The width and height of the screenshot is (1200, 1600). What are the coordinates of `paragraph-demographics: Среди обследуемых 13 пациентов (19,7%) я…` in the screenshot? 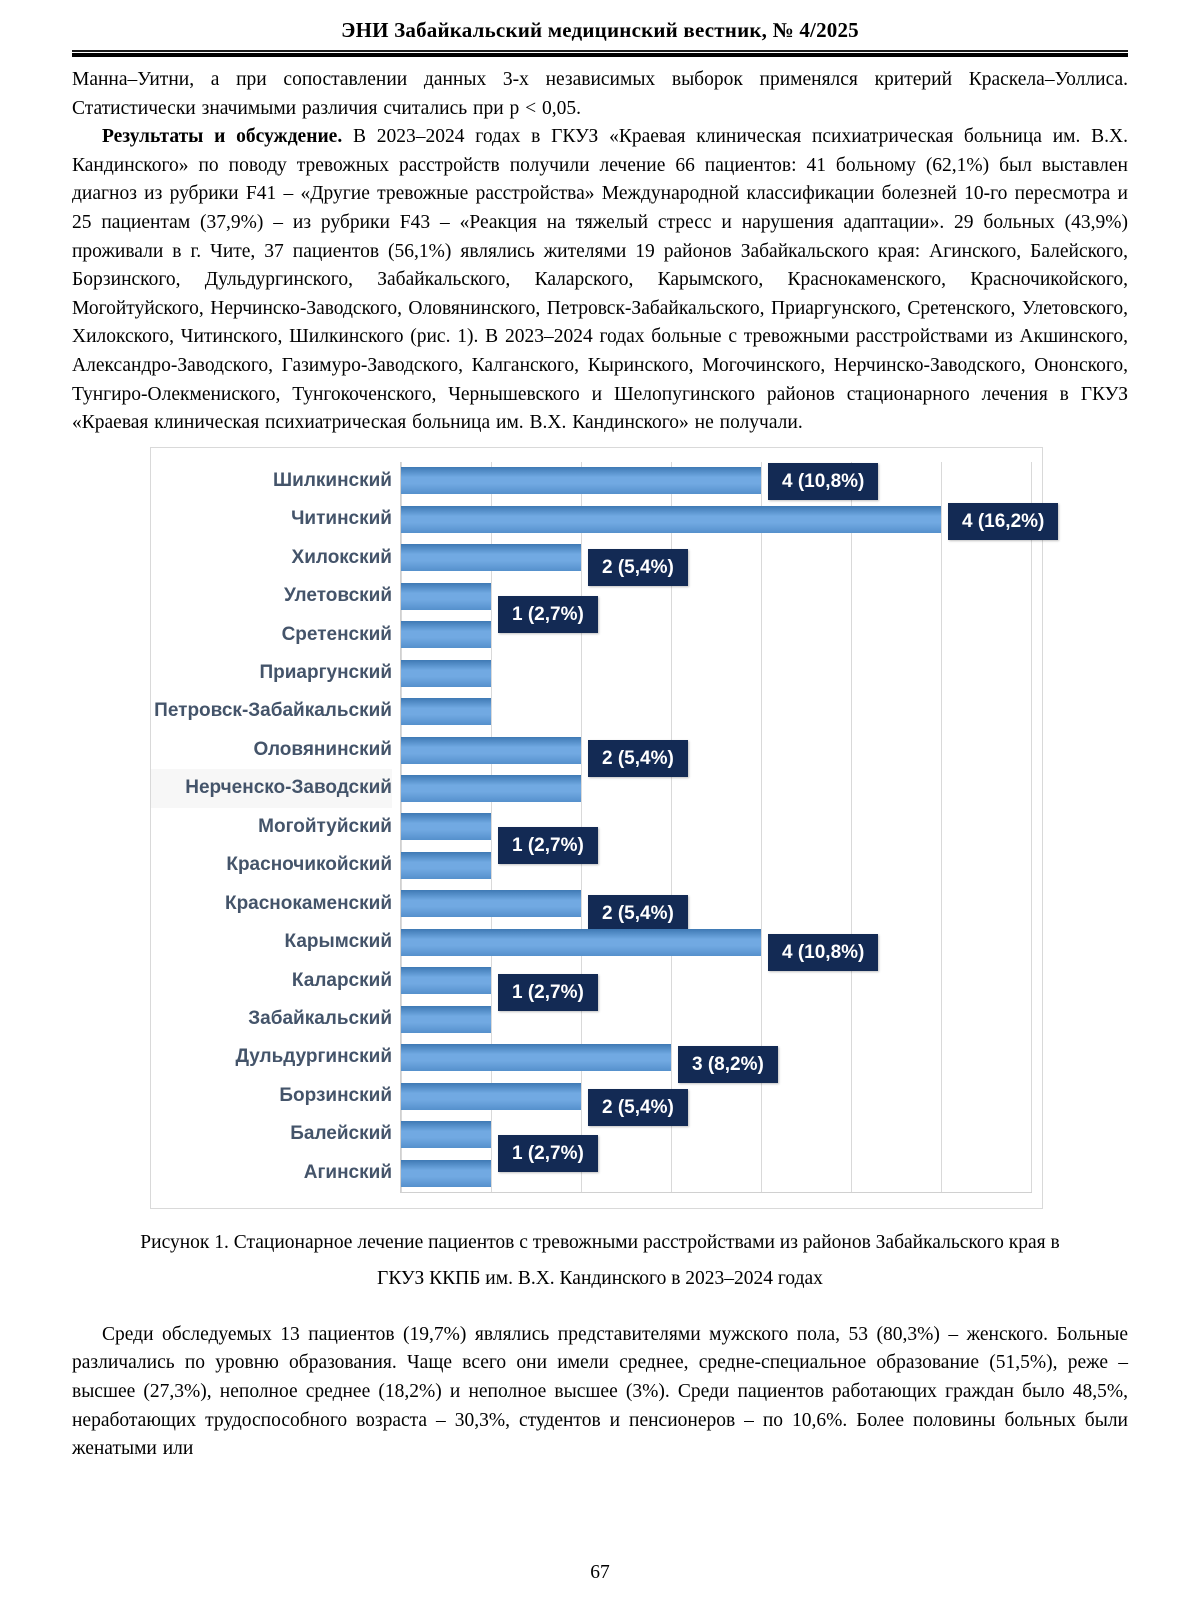 It's located at (600, 1392).